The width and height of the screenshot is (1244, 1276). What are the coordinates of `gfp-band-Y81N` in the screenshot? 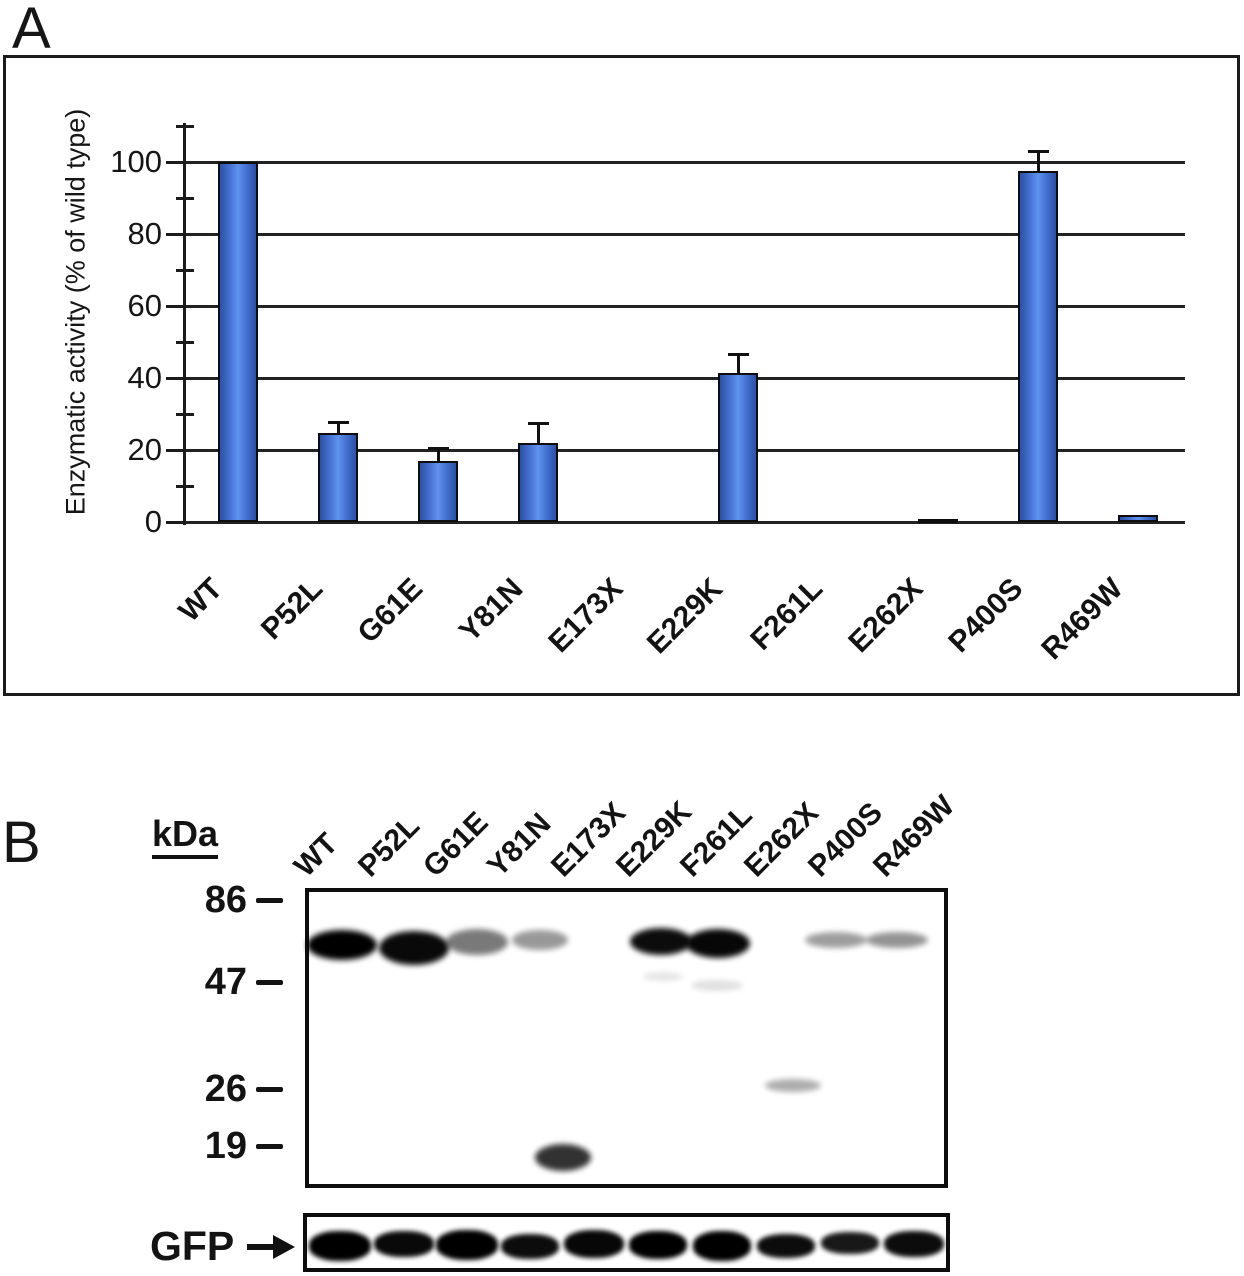 It's located at (530, 1246).